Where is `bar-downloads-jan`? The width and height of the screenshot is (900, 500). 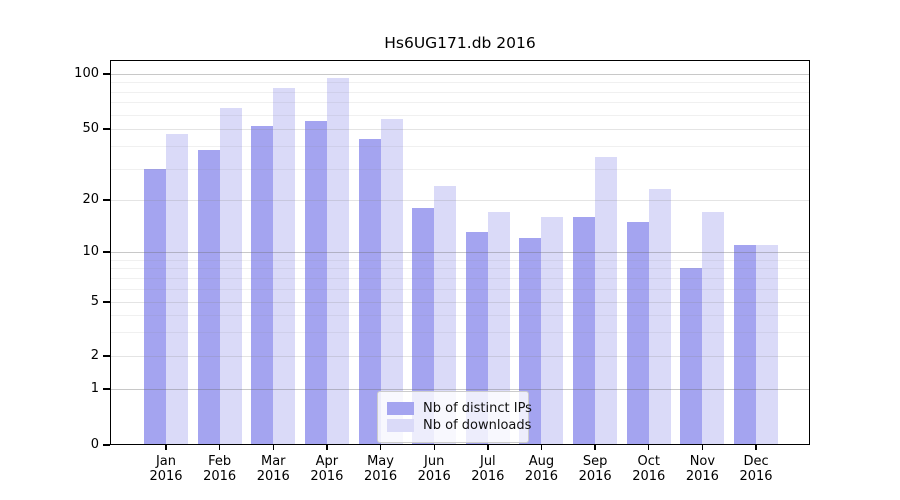
bar-downloads-jan is located at coordinates (177, 289).